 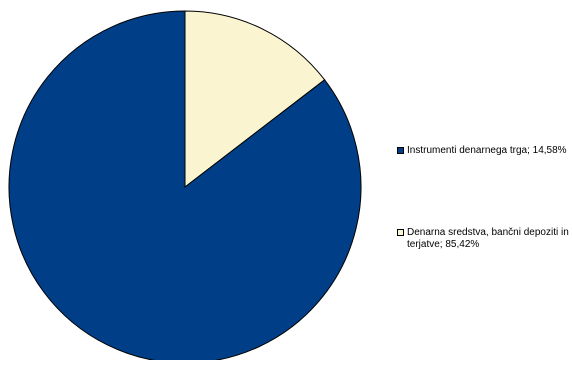 I want to click on legend-label-money-market: Instrumenti denarnega trga; 14,58%, so click(x=487, y=150).